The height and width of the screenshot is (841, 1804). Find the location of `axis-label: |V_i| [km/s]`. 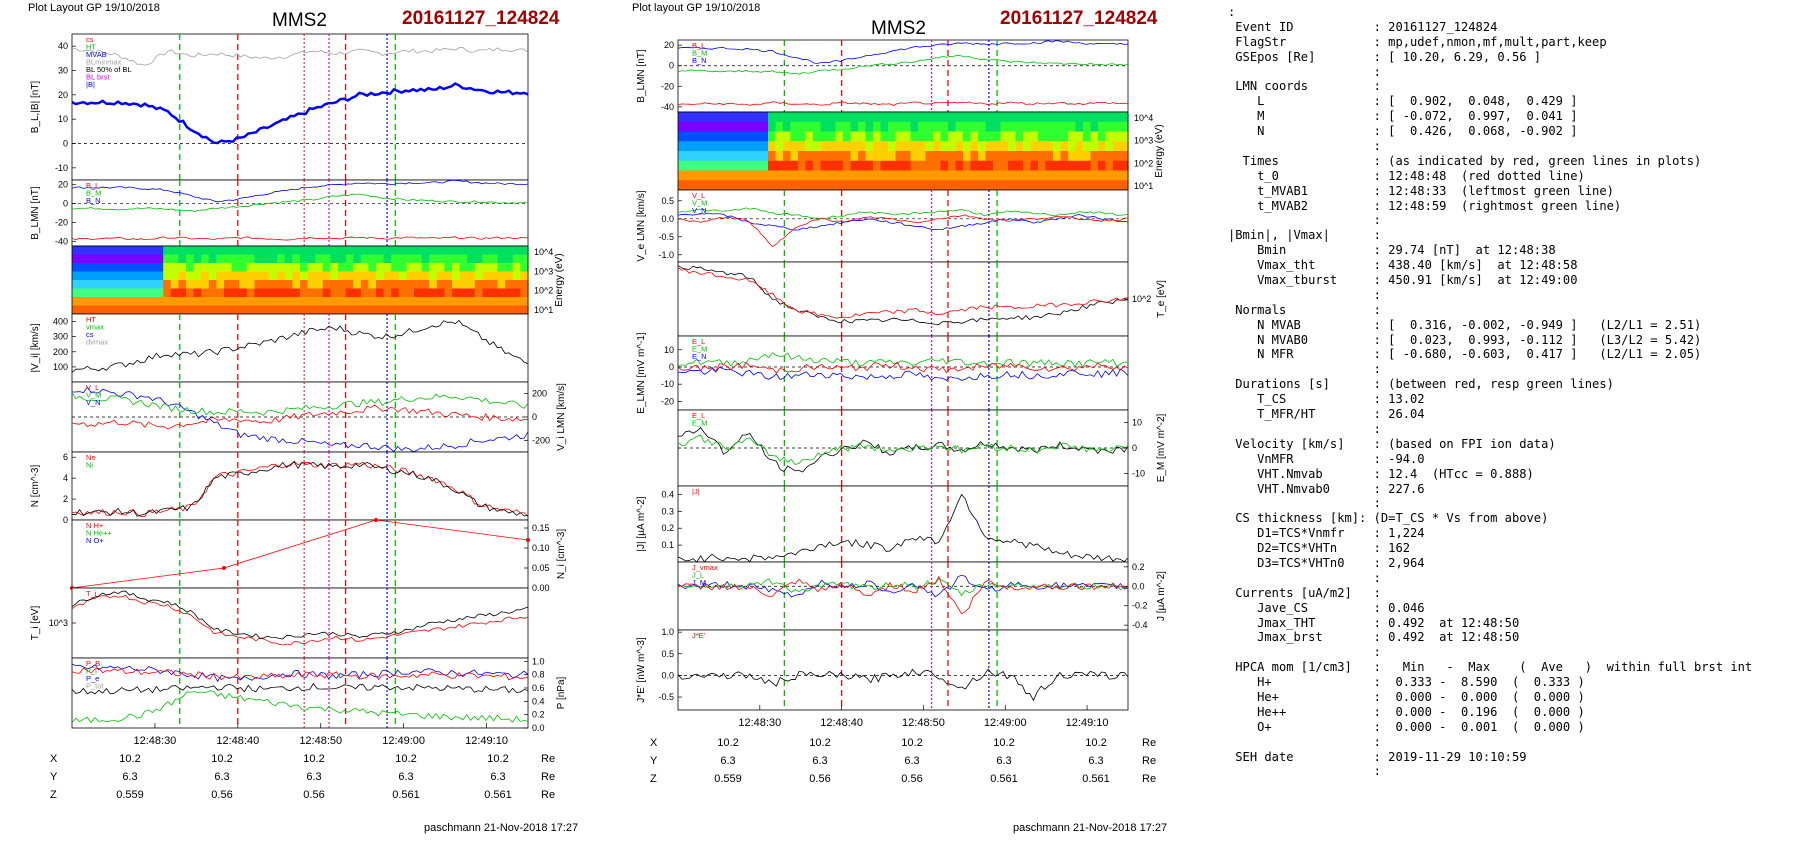

axis-label: |V_i| [km/s] is located at coordinates (35, 347).